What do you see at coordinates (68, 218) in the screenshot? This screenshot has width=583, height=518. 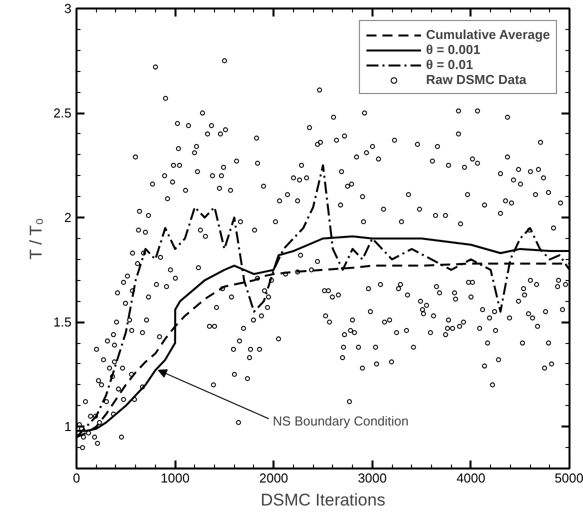 I see `y-tick-label: 2` at bounding box center [68, 218].